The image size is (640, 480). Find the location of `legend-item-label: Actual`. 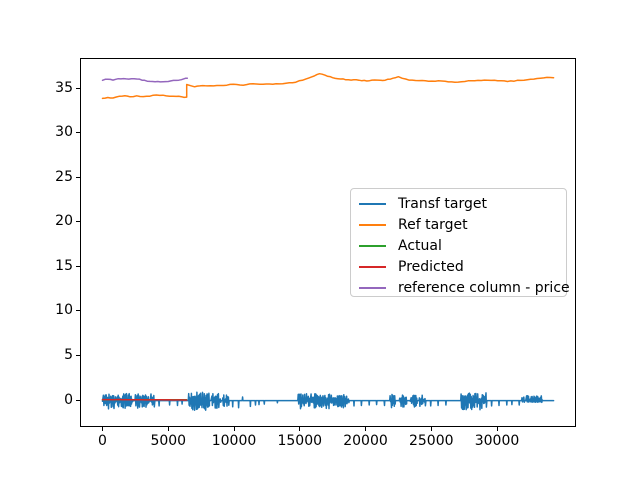

legend-item-label: Actual is located at coordinates (420, 245).